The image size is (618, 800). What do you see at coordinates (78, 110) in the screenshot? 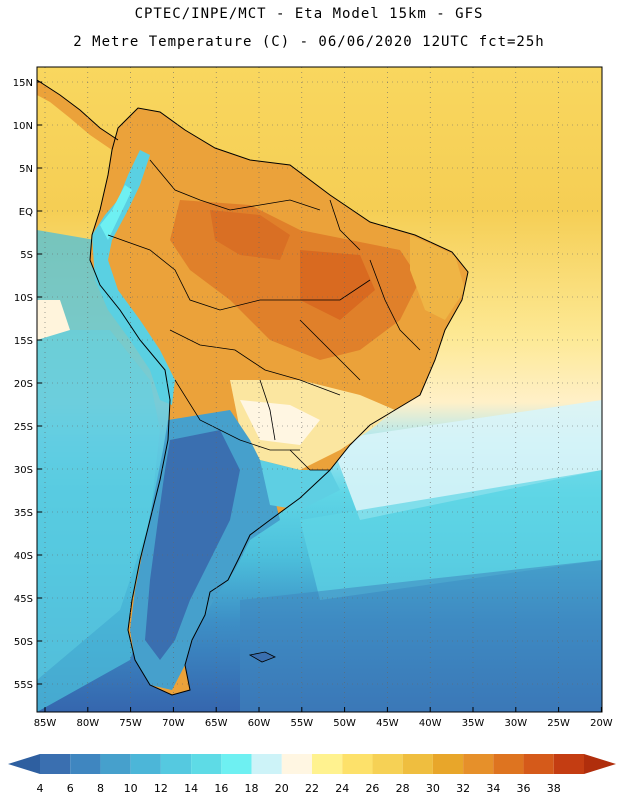
I see `central-america-coast` at bounding box center [78, 110].